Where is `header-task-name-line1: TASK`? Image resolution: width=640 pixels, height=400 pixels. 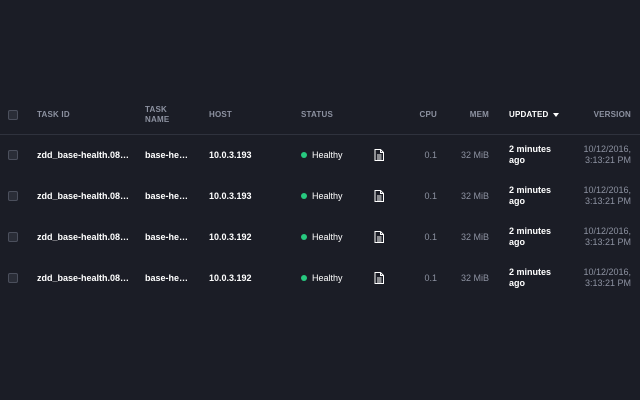
header-task-name-line1: TASK is located at coordinates (156, 109).